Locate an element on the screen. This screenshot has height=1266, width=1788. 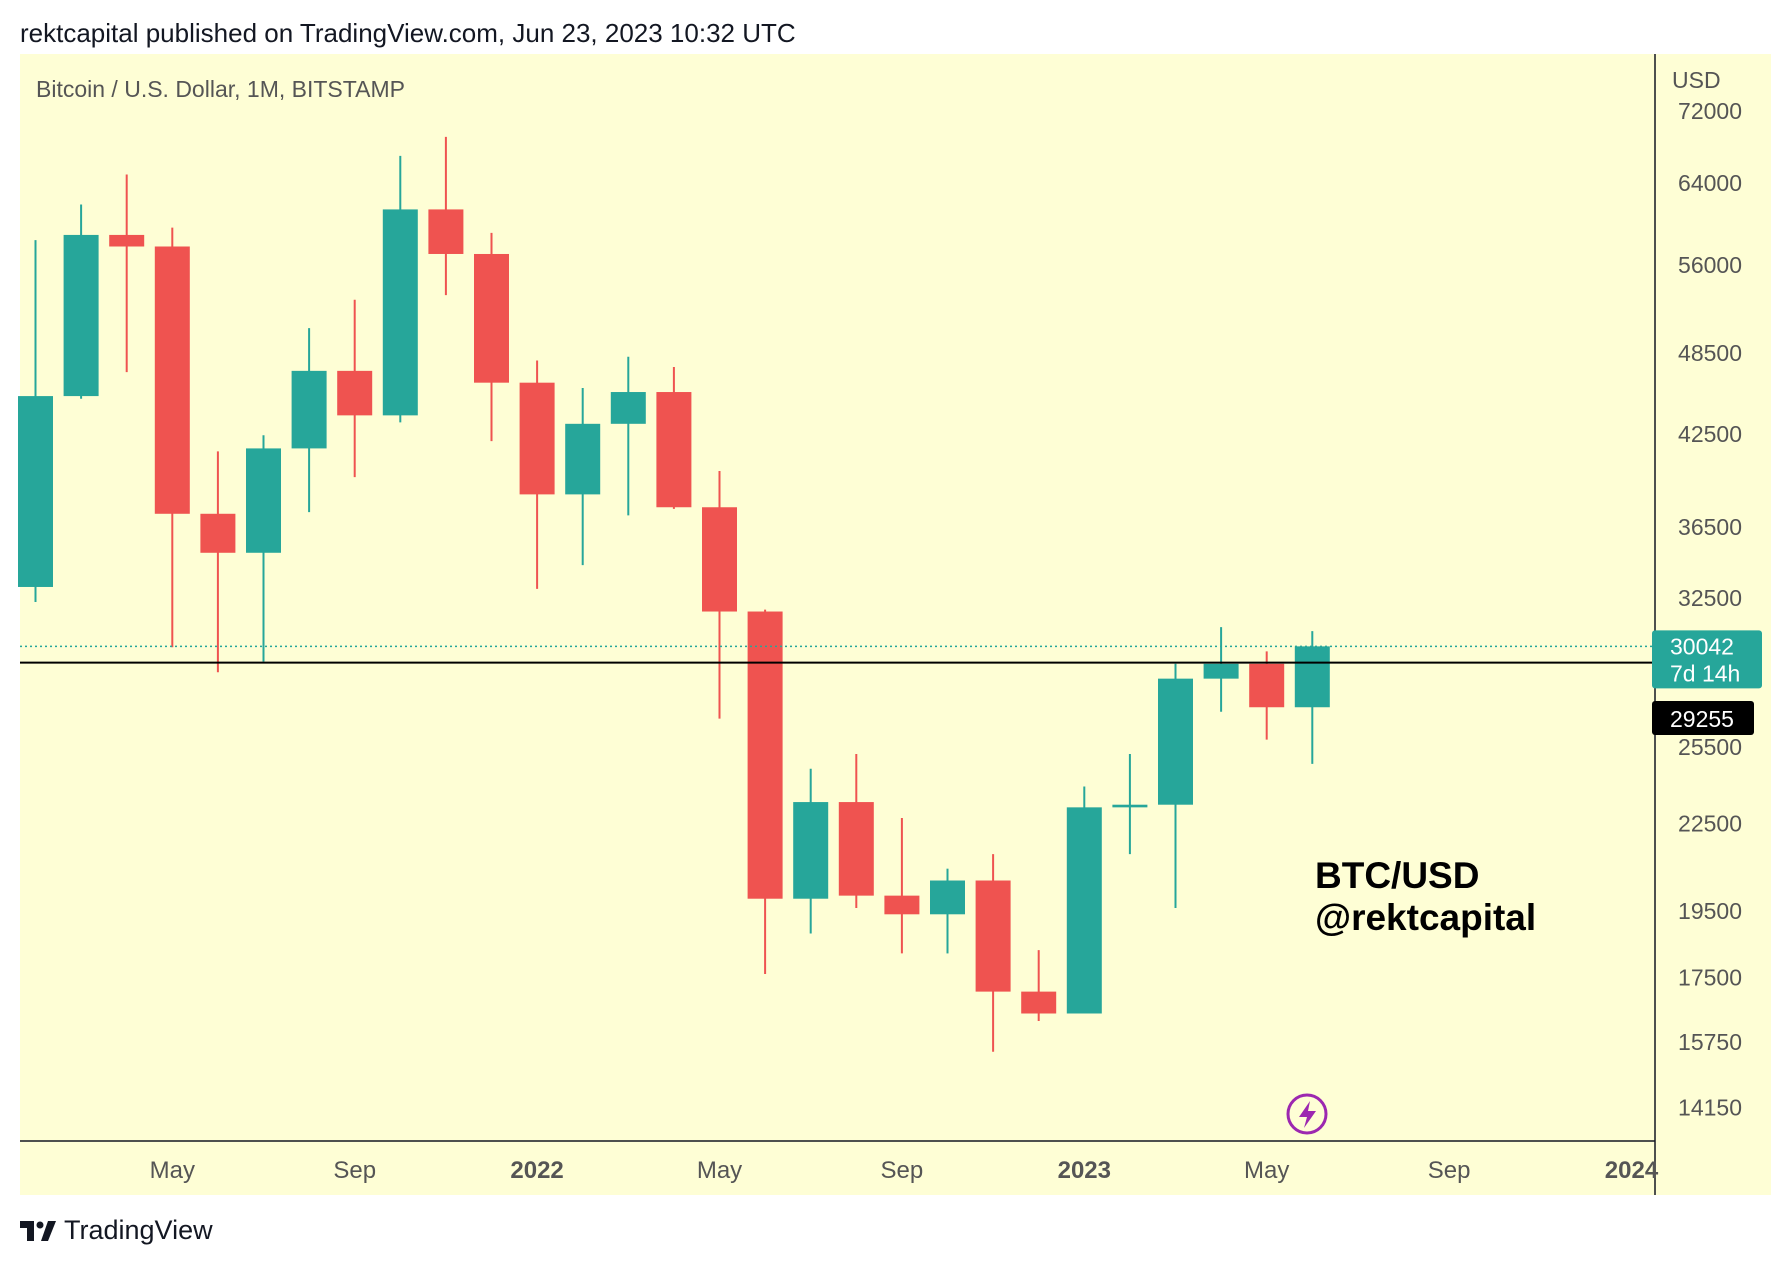
level-badge-bg is located at coordinates (1703, 718).